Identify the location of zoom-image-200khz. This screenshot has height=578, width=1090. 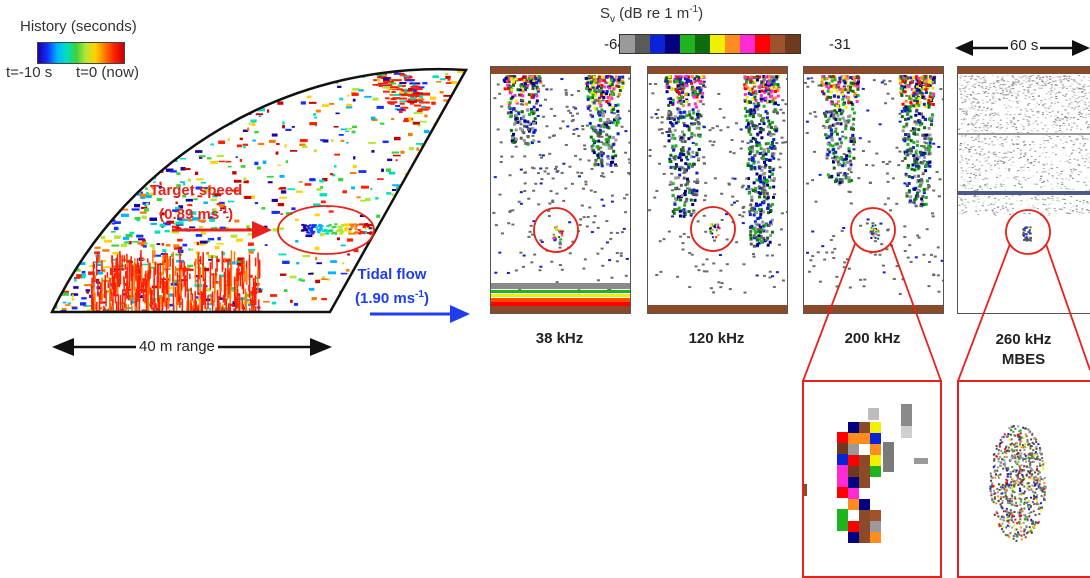
(866, 473).